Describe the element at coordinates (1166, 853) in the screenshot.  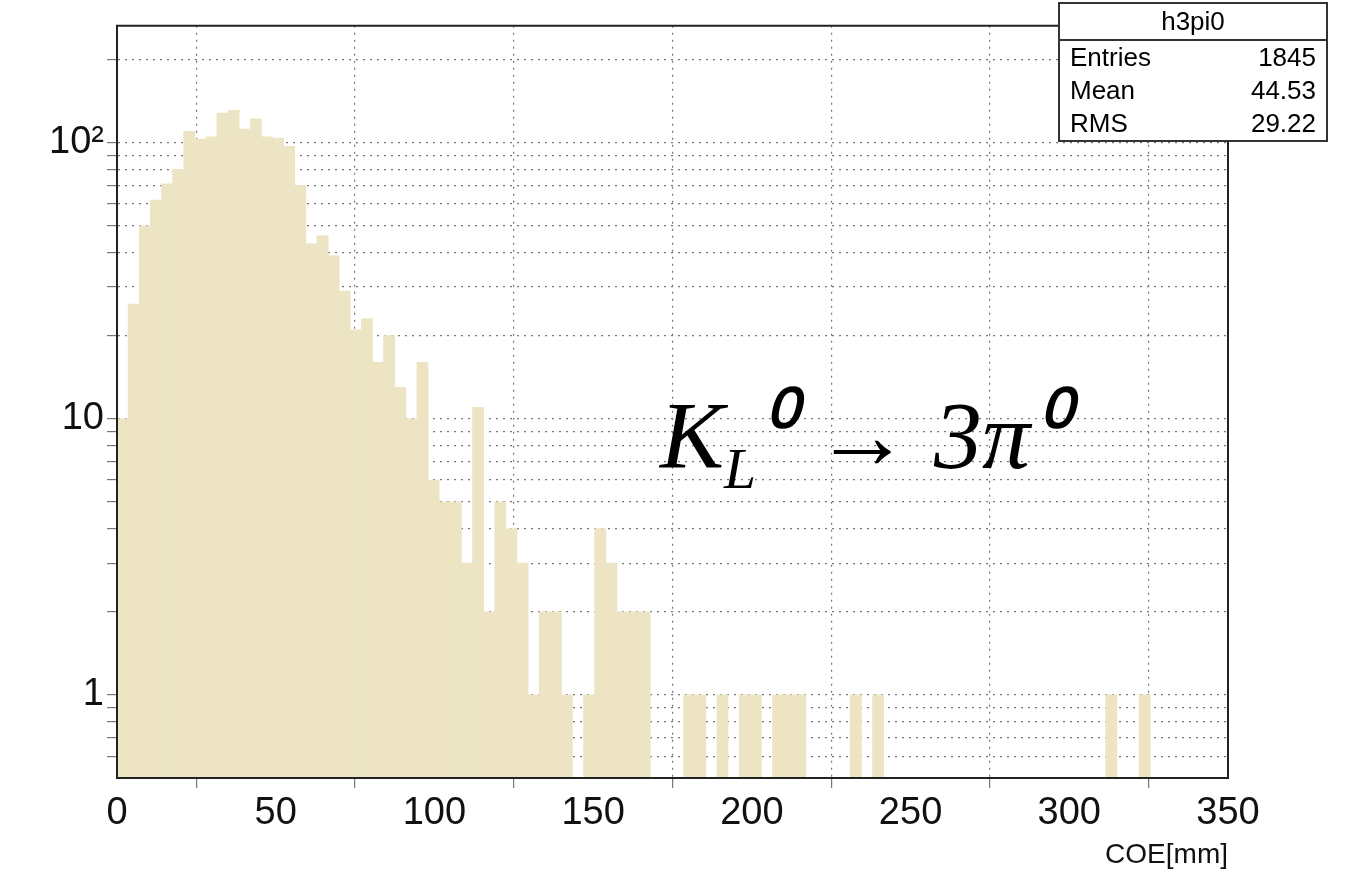
I see `x-axis-title: COE[mm]` at that location.